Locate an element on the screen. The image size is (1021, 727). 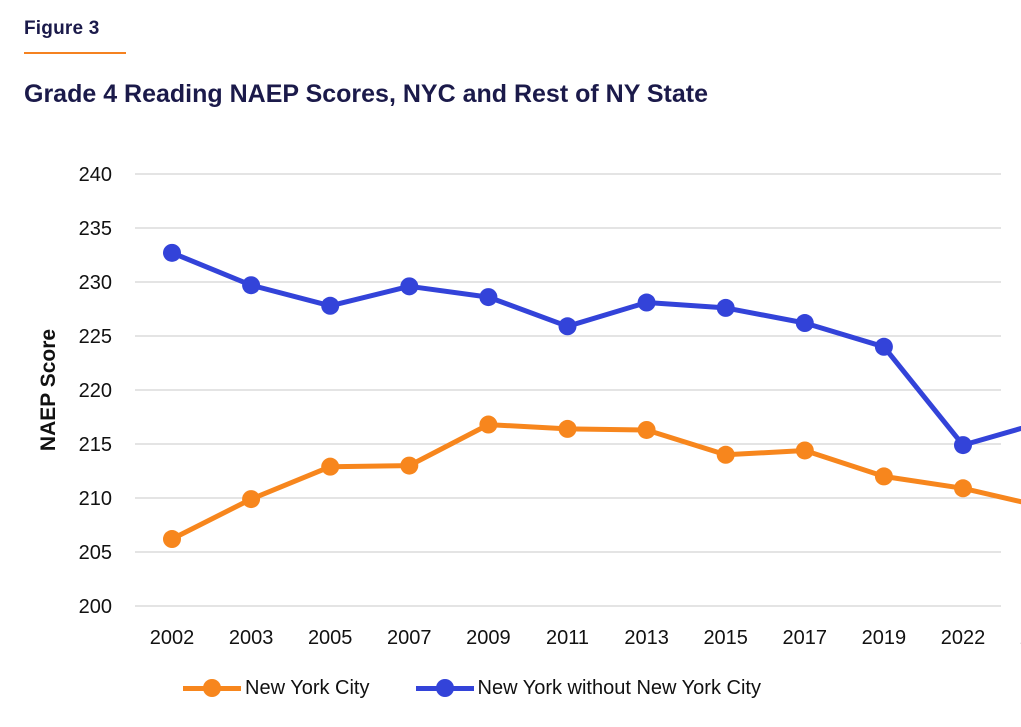
x-tick-label: 2015 is located at coordinates (725, 638).